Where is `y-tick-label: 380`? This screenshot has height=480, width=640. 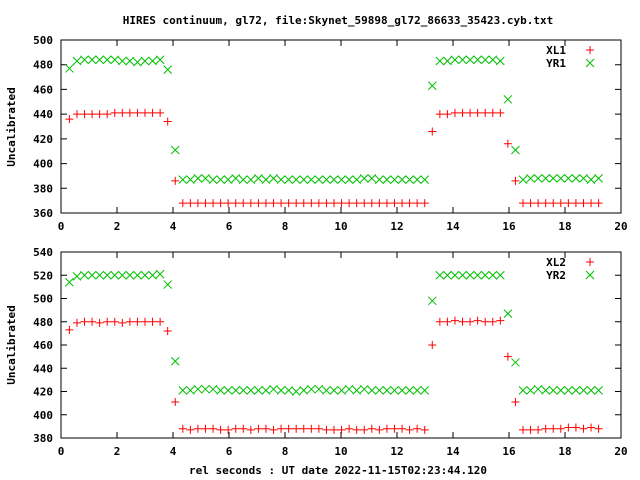 y-tick-label: 380 is located at coordinates (43, 438).